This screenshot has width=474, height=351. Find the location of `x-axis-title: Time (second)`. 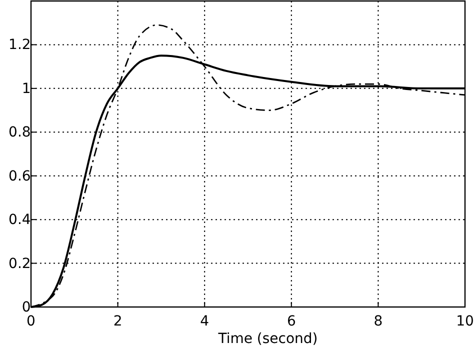

x-axis-title: Time (second) is located at coordinates (267, 339).